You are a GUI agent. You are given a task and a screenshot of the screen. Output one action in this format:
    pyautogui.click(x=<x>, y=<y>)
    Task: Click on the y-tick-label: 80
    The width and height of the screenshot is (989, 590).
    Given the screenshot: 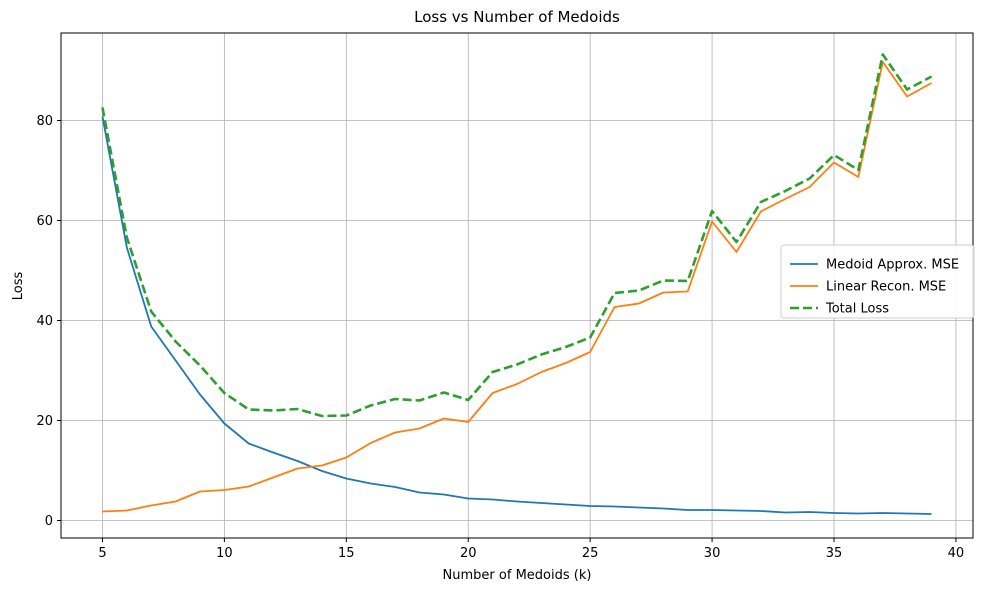 What is the action you would take?
    pyautogui.click(x=44, y=121)
    